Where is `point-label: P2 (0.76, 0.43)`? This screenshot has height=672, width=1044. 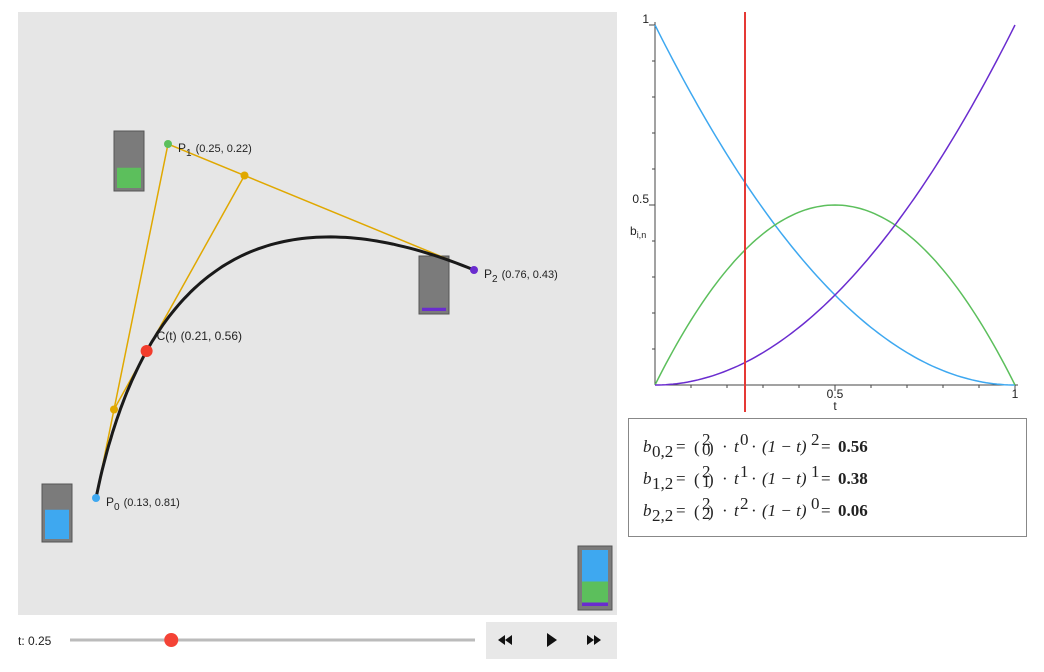 point-label: P2 (0.76, 0.43) is located at coordinates (521, 276).